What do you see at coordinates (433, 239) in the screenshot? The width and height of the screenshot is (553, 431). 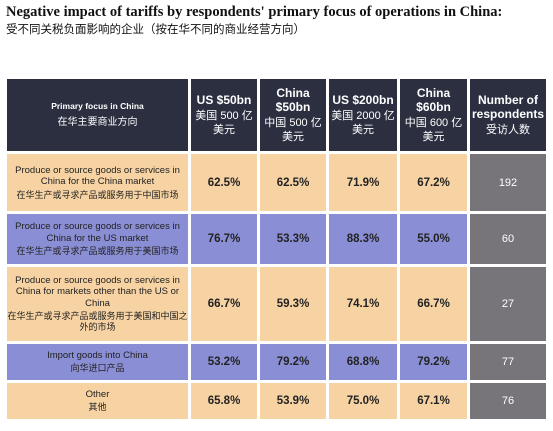 I see `cell-china-60bn: 55.0%` at bounding box center [433, 239].